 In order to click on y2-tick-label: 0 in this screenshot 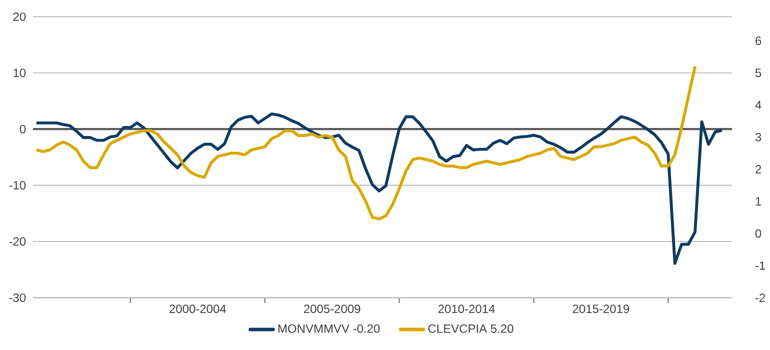, I will do `click(758, 233)`.